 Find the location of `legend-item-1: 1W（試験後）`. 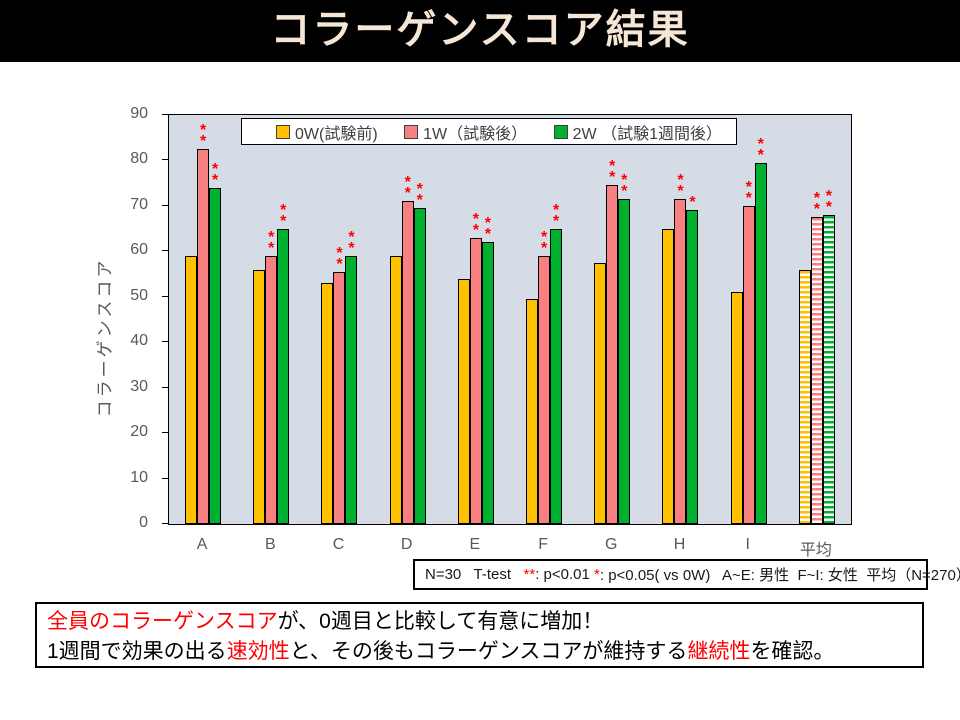

legend-item-1: 1W（試験後） is located at coordinates (465, 132).